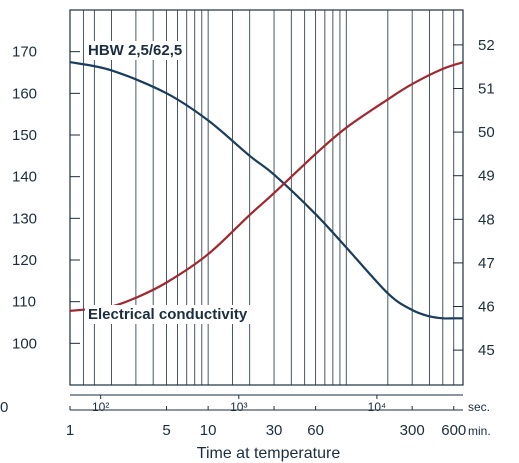  Describe the element at coordinates (24, 135) in the screenshot. I see `left-tick-label: 150` at that location.